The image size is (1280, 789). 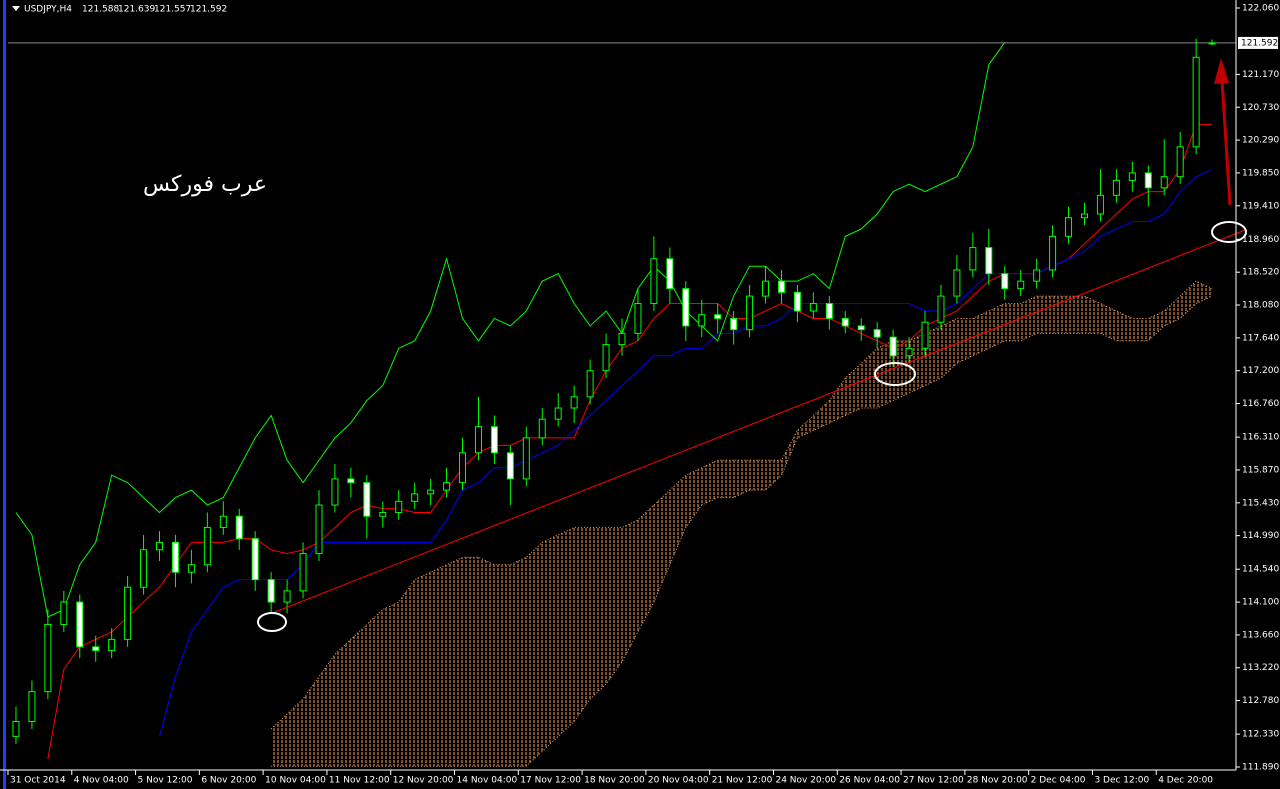 I want to click on price-tag-label: 121.592, so click(x=1259, y=43).